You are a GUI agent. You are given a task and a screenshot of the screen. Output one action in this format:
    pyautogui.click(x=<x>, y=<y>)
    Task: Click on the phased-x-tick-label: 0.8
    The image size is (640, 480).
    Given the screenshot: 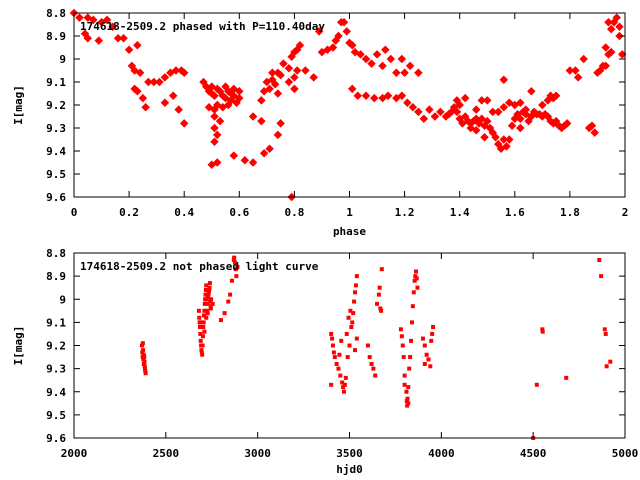 What is the action you would take?
    pyautogui.click(x=294, y=212)
    